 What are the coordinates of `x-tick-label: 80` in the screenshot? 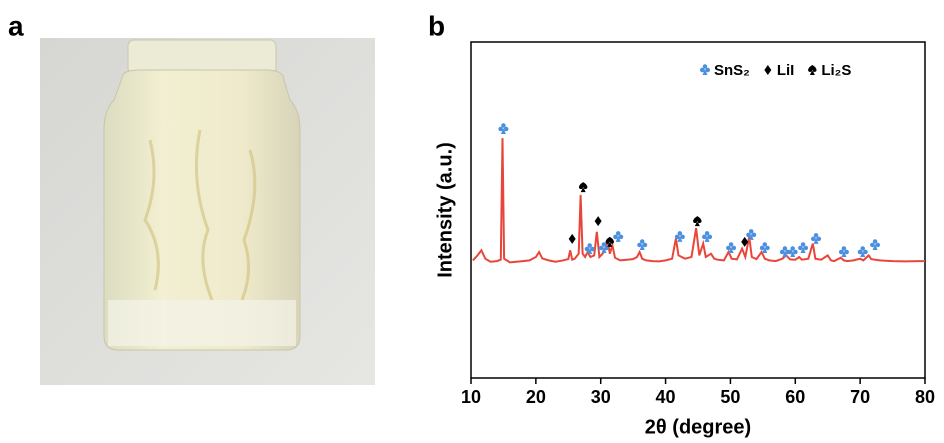 It's located at (925, 397).